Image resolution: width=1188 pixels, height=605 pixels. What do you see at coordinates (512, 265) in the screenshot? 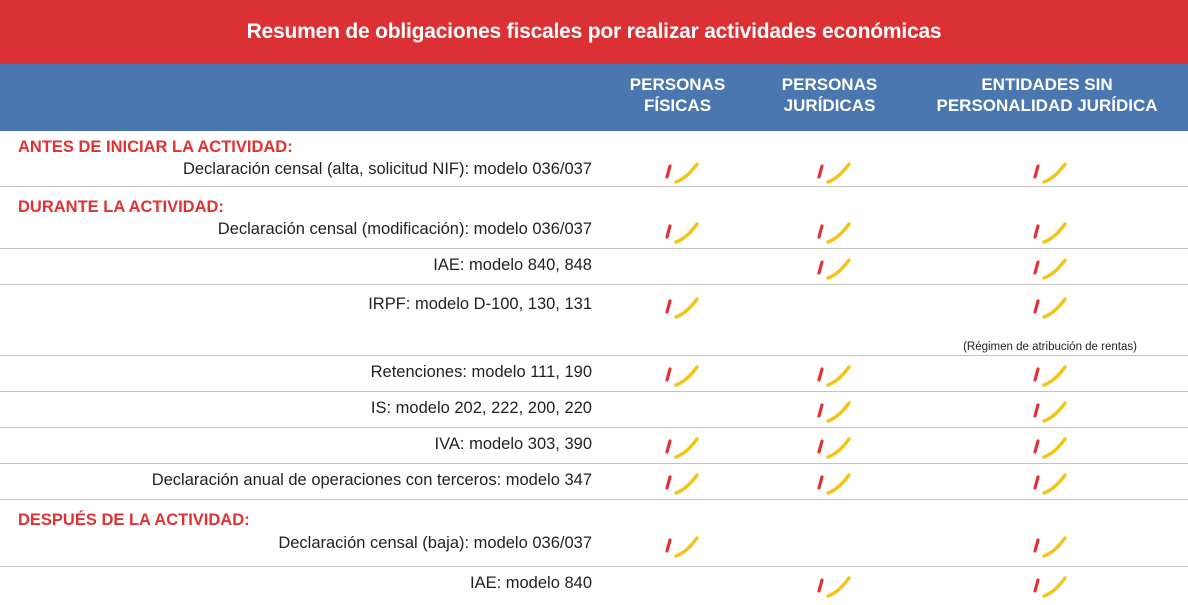
I see `row-label: IAE: modelo 840, 848` at bounding box center [512, 265].